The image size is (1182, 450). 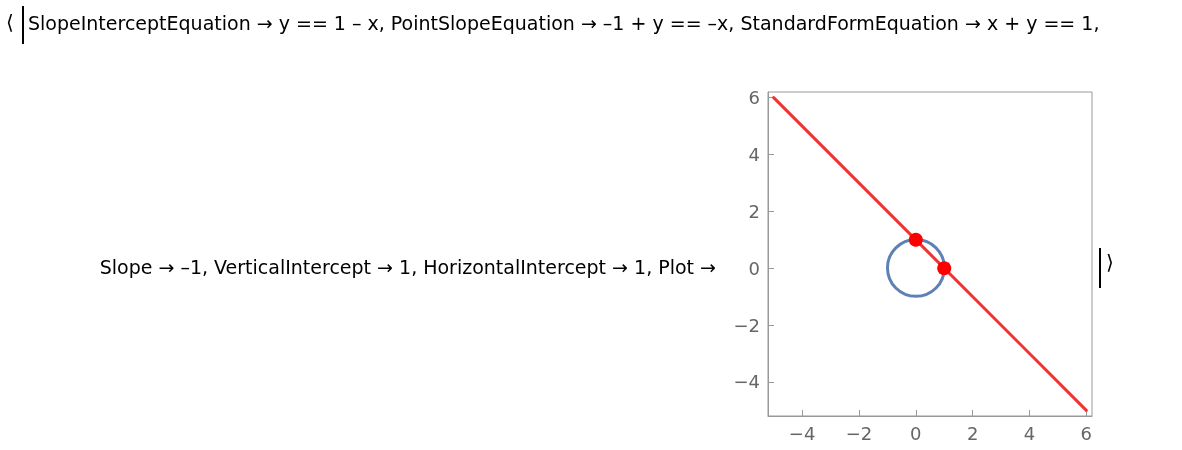 What do you see at coordinates (407, 267) in the screenshot?
I see `text: Slope → –1, VerticalIntercept → 1, HorizontalIntercept → 1, Plot →` at bounding box center [407, 267].